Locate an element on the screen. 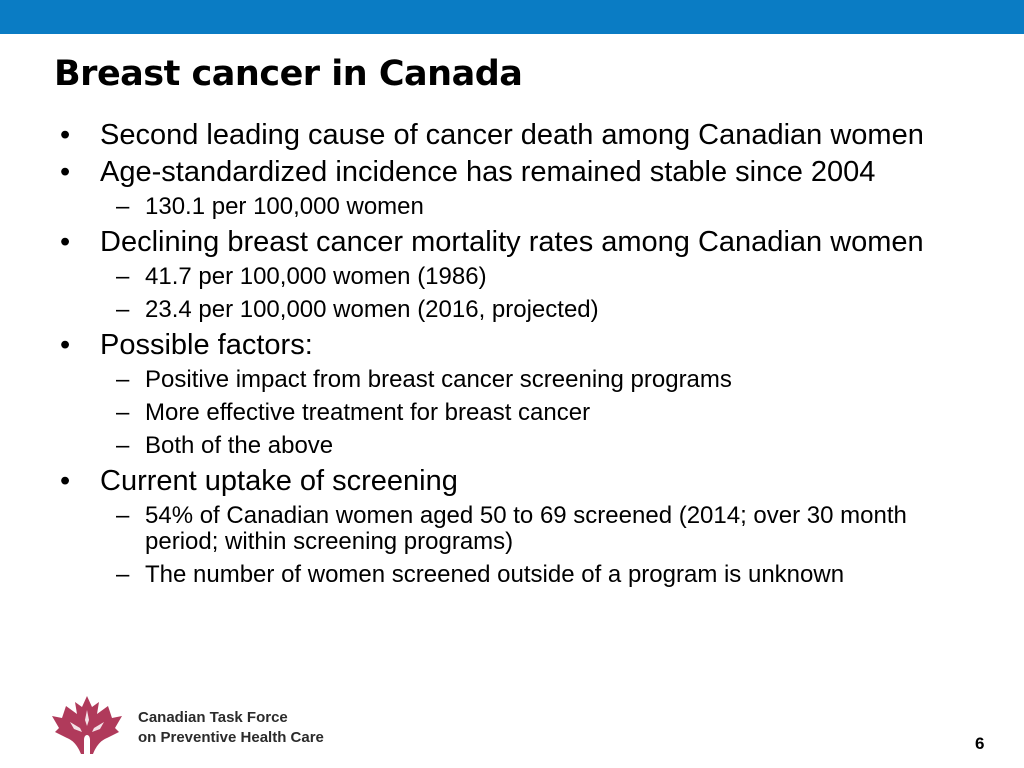 The image size is (1024, 768). sub-bullet-item: – 41.7 per 100,000 women (1986) is located at coordinates (472, 277).